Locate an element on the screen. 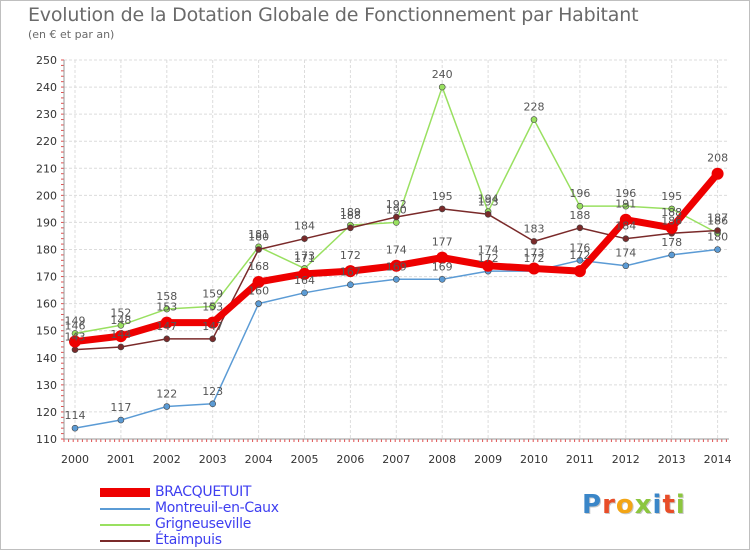 This screenshot has width=750, height=550. data-label-montreuil-en-caux: 176 is located at coordinates (579, 247).